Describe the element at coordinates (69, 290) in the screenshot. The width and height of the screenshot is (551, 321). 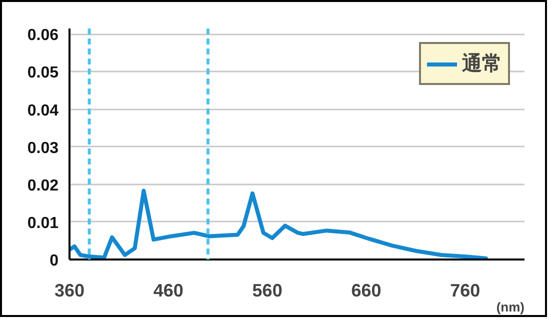
I see `x-tick-label: 360` at that location.